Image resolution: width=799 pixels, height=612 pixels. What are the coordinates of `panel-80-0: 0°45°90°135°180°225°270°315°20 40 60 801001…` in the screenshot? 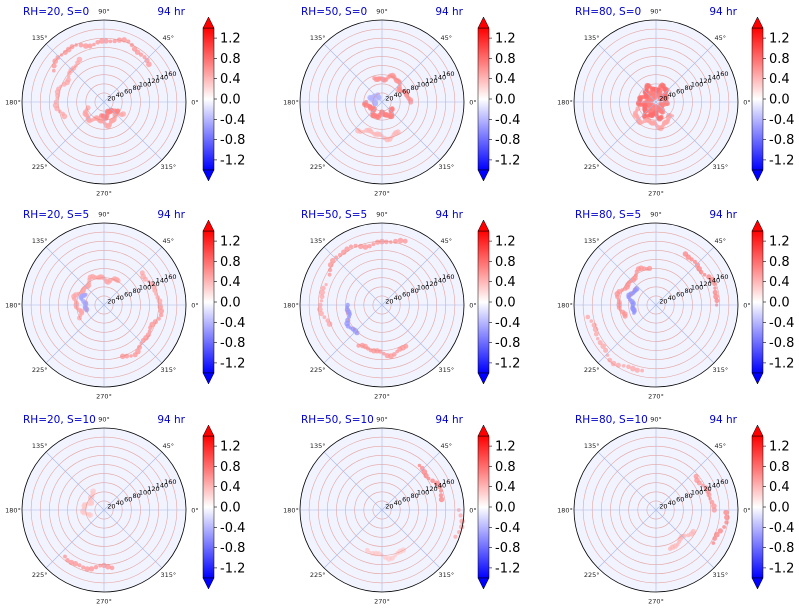 It's located at (654, 102).